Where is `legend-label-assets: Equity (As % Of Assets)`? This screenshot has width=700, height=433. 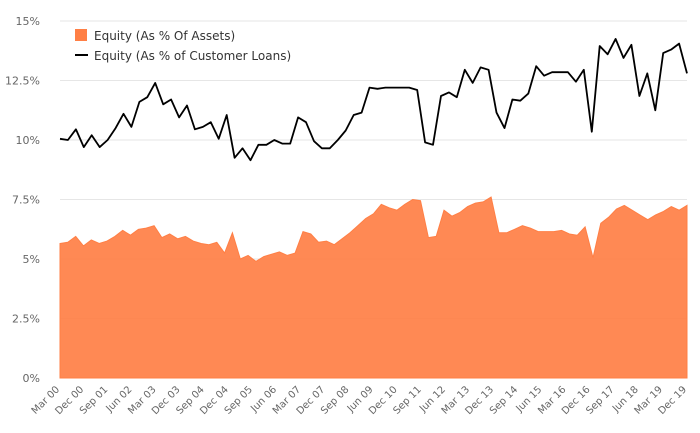
legend-label-assets: Equity (As % Of Assets) is located at coordinates (164, 36).